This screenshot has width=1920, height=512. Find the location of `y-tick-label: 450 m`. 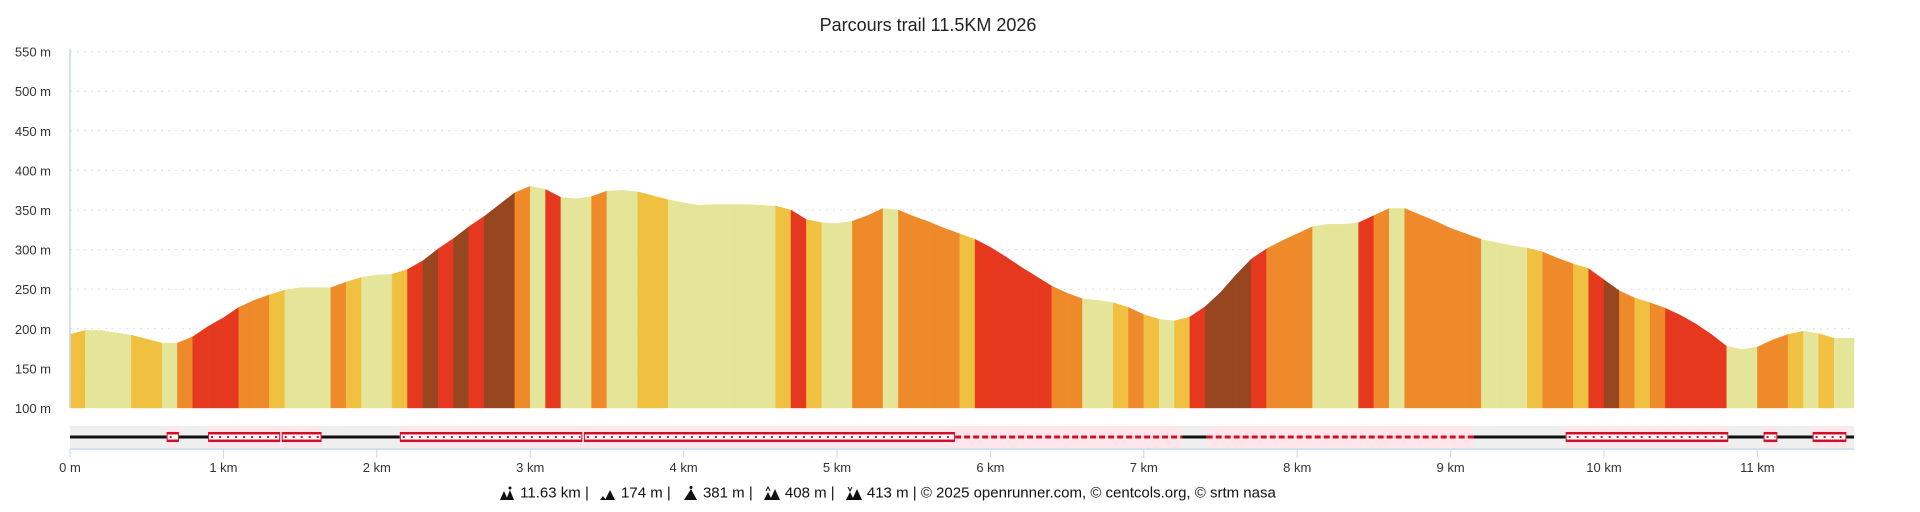

y-tick-label: 450 m is located at coordinates (33, 131).